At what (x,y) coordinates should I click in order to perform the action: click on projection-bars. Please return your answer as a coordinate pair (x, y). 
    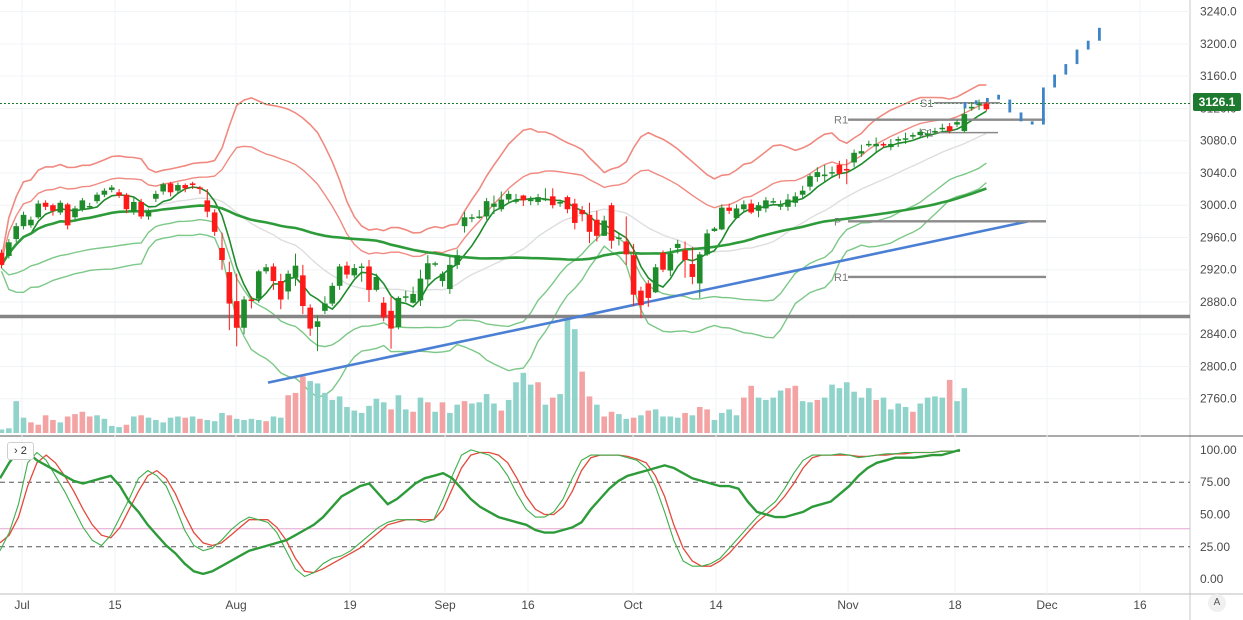
    Looking at the image, I should click on (1032, 76).